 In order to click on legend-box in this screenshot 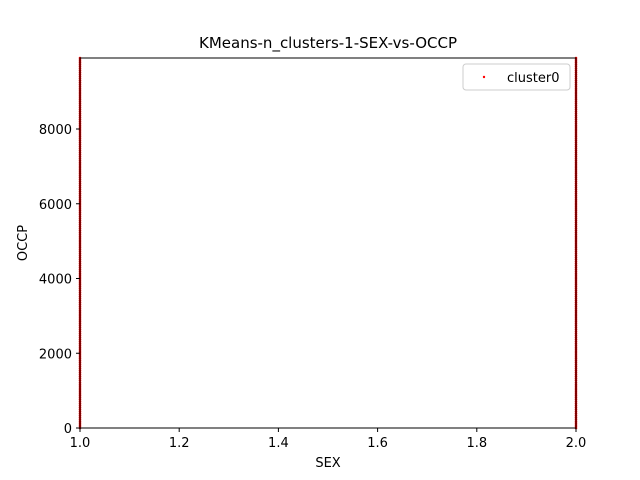, I will do `click(516, 77)`.